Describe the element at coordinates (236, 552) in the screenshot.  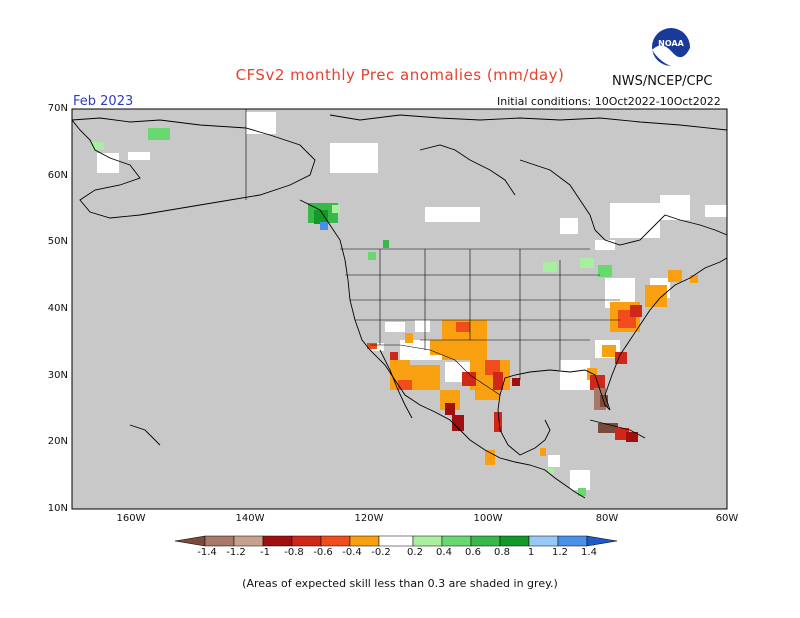
I see `colorbar-label: -1.2` at that location.